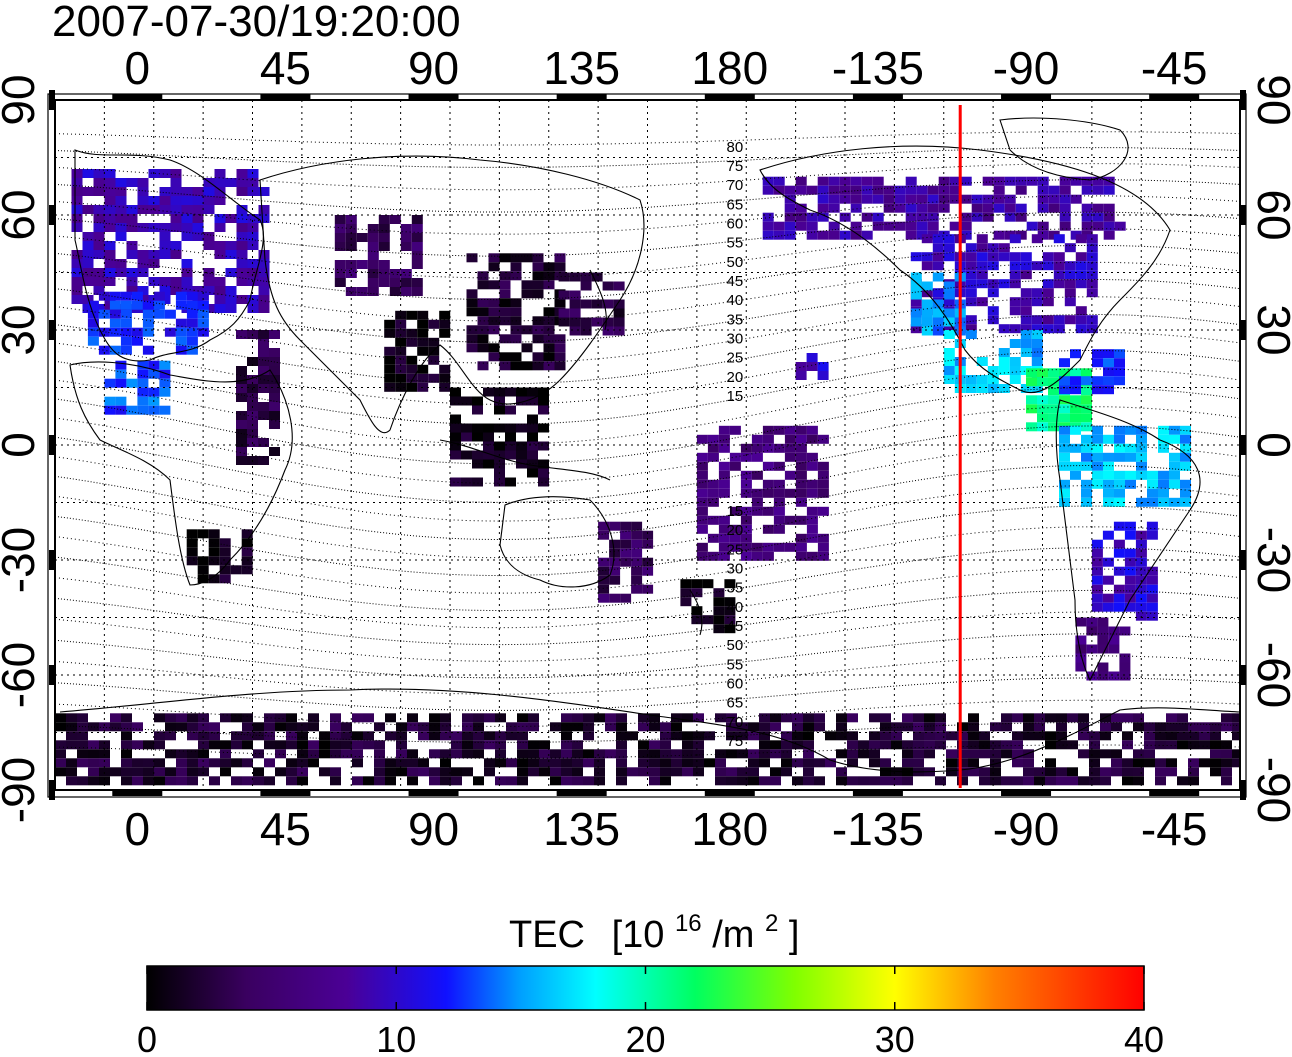 The width and height of the screenshot is (1292, 1057). Describe the element at coordinates (1243, 100) in the screenshot. I see `frame-tick-right` at that location.